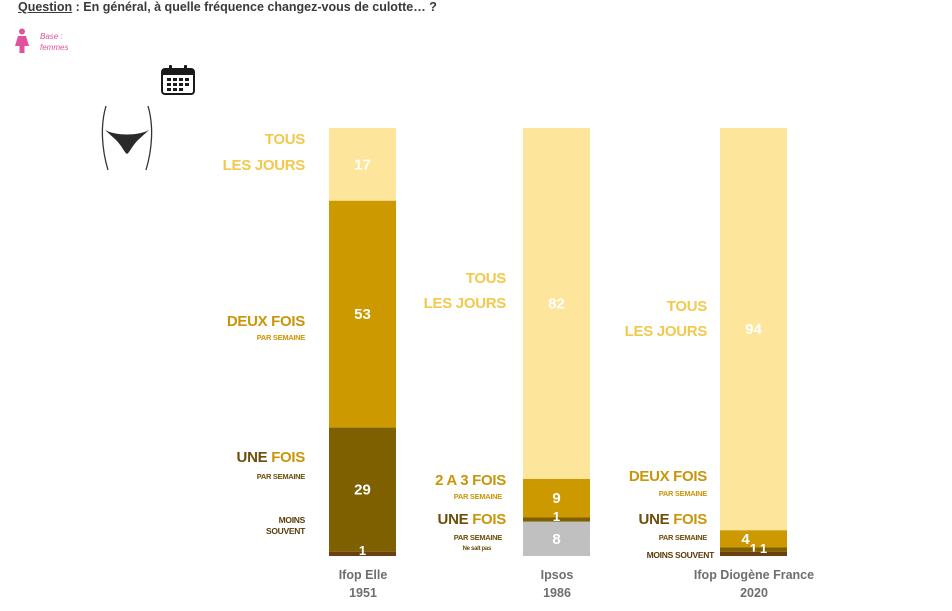 Image resolution: width=952 pixels, height=611 pixels. Describe the element at coordinates (281, 337) in the screenshot. I see `label-par-semaine-deux-1951: PAR SEMAINE` at that location.